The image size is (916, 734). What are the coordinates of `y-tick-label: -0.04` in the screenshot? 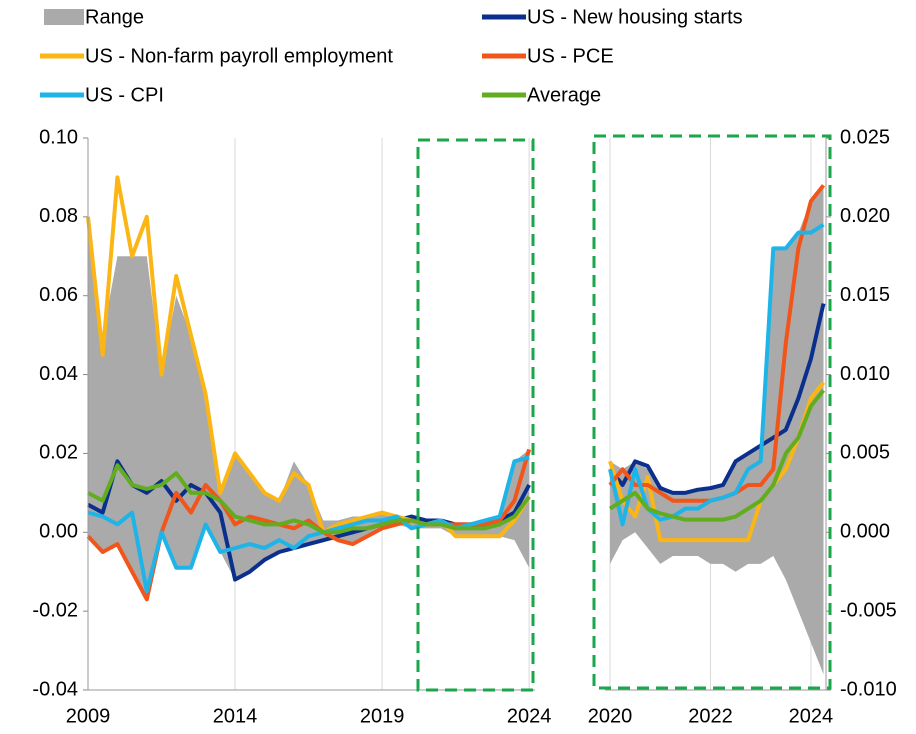 It's located at (55, 689).